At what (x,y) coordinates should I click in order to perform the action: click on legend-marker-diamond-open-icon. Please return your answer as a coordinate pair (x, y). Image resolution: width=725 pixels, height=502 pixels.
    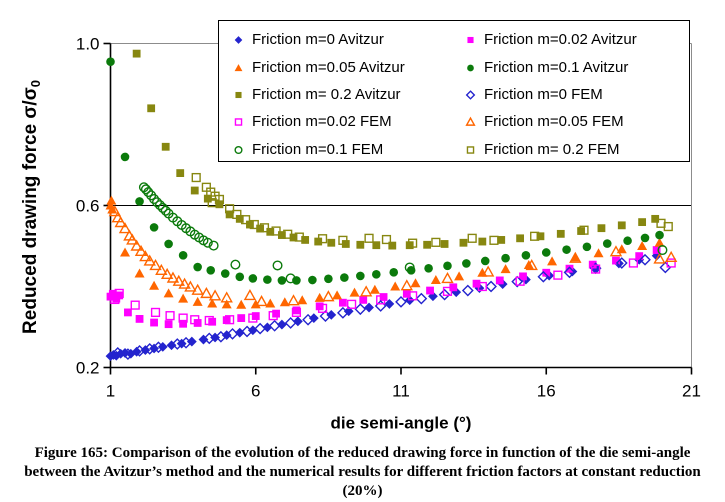
    Looking at the image, I should click on (470, 95).